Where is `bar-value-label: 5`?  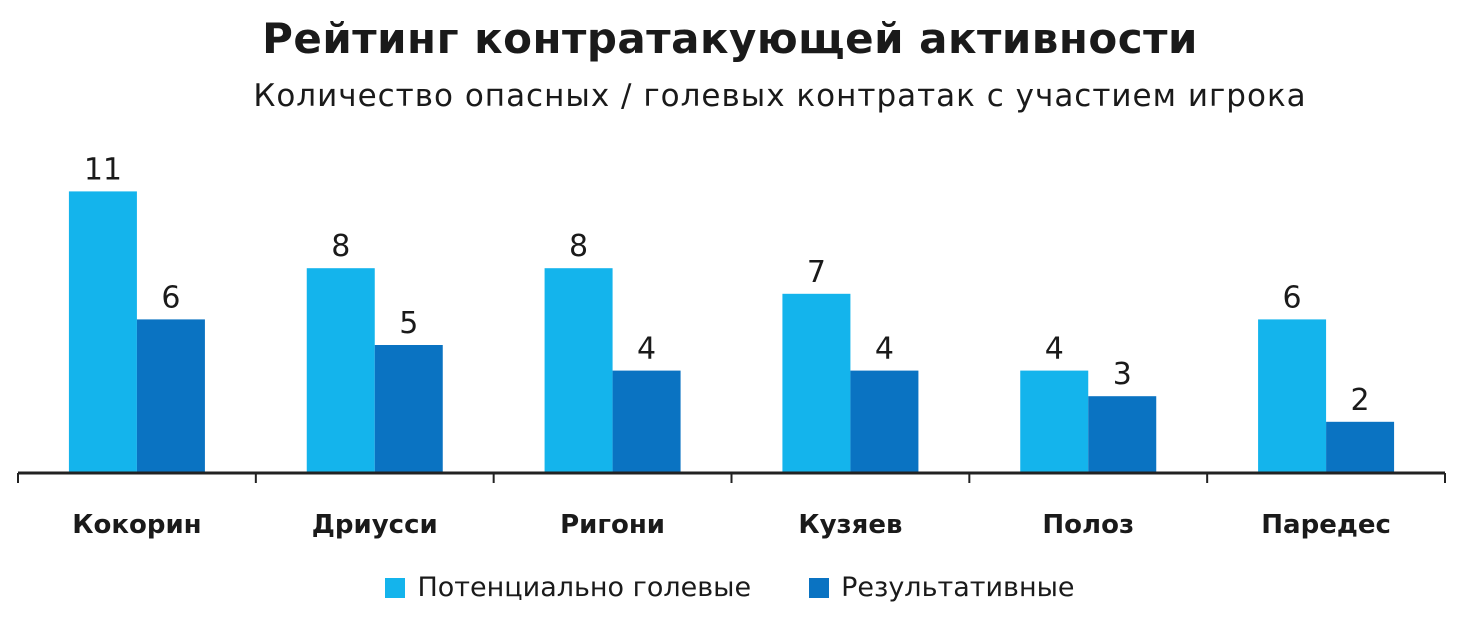 bar-value-label: 5 is located at coordinates (408, 323).